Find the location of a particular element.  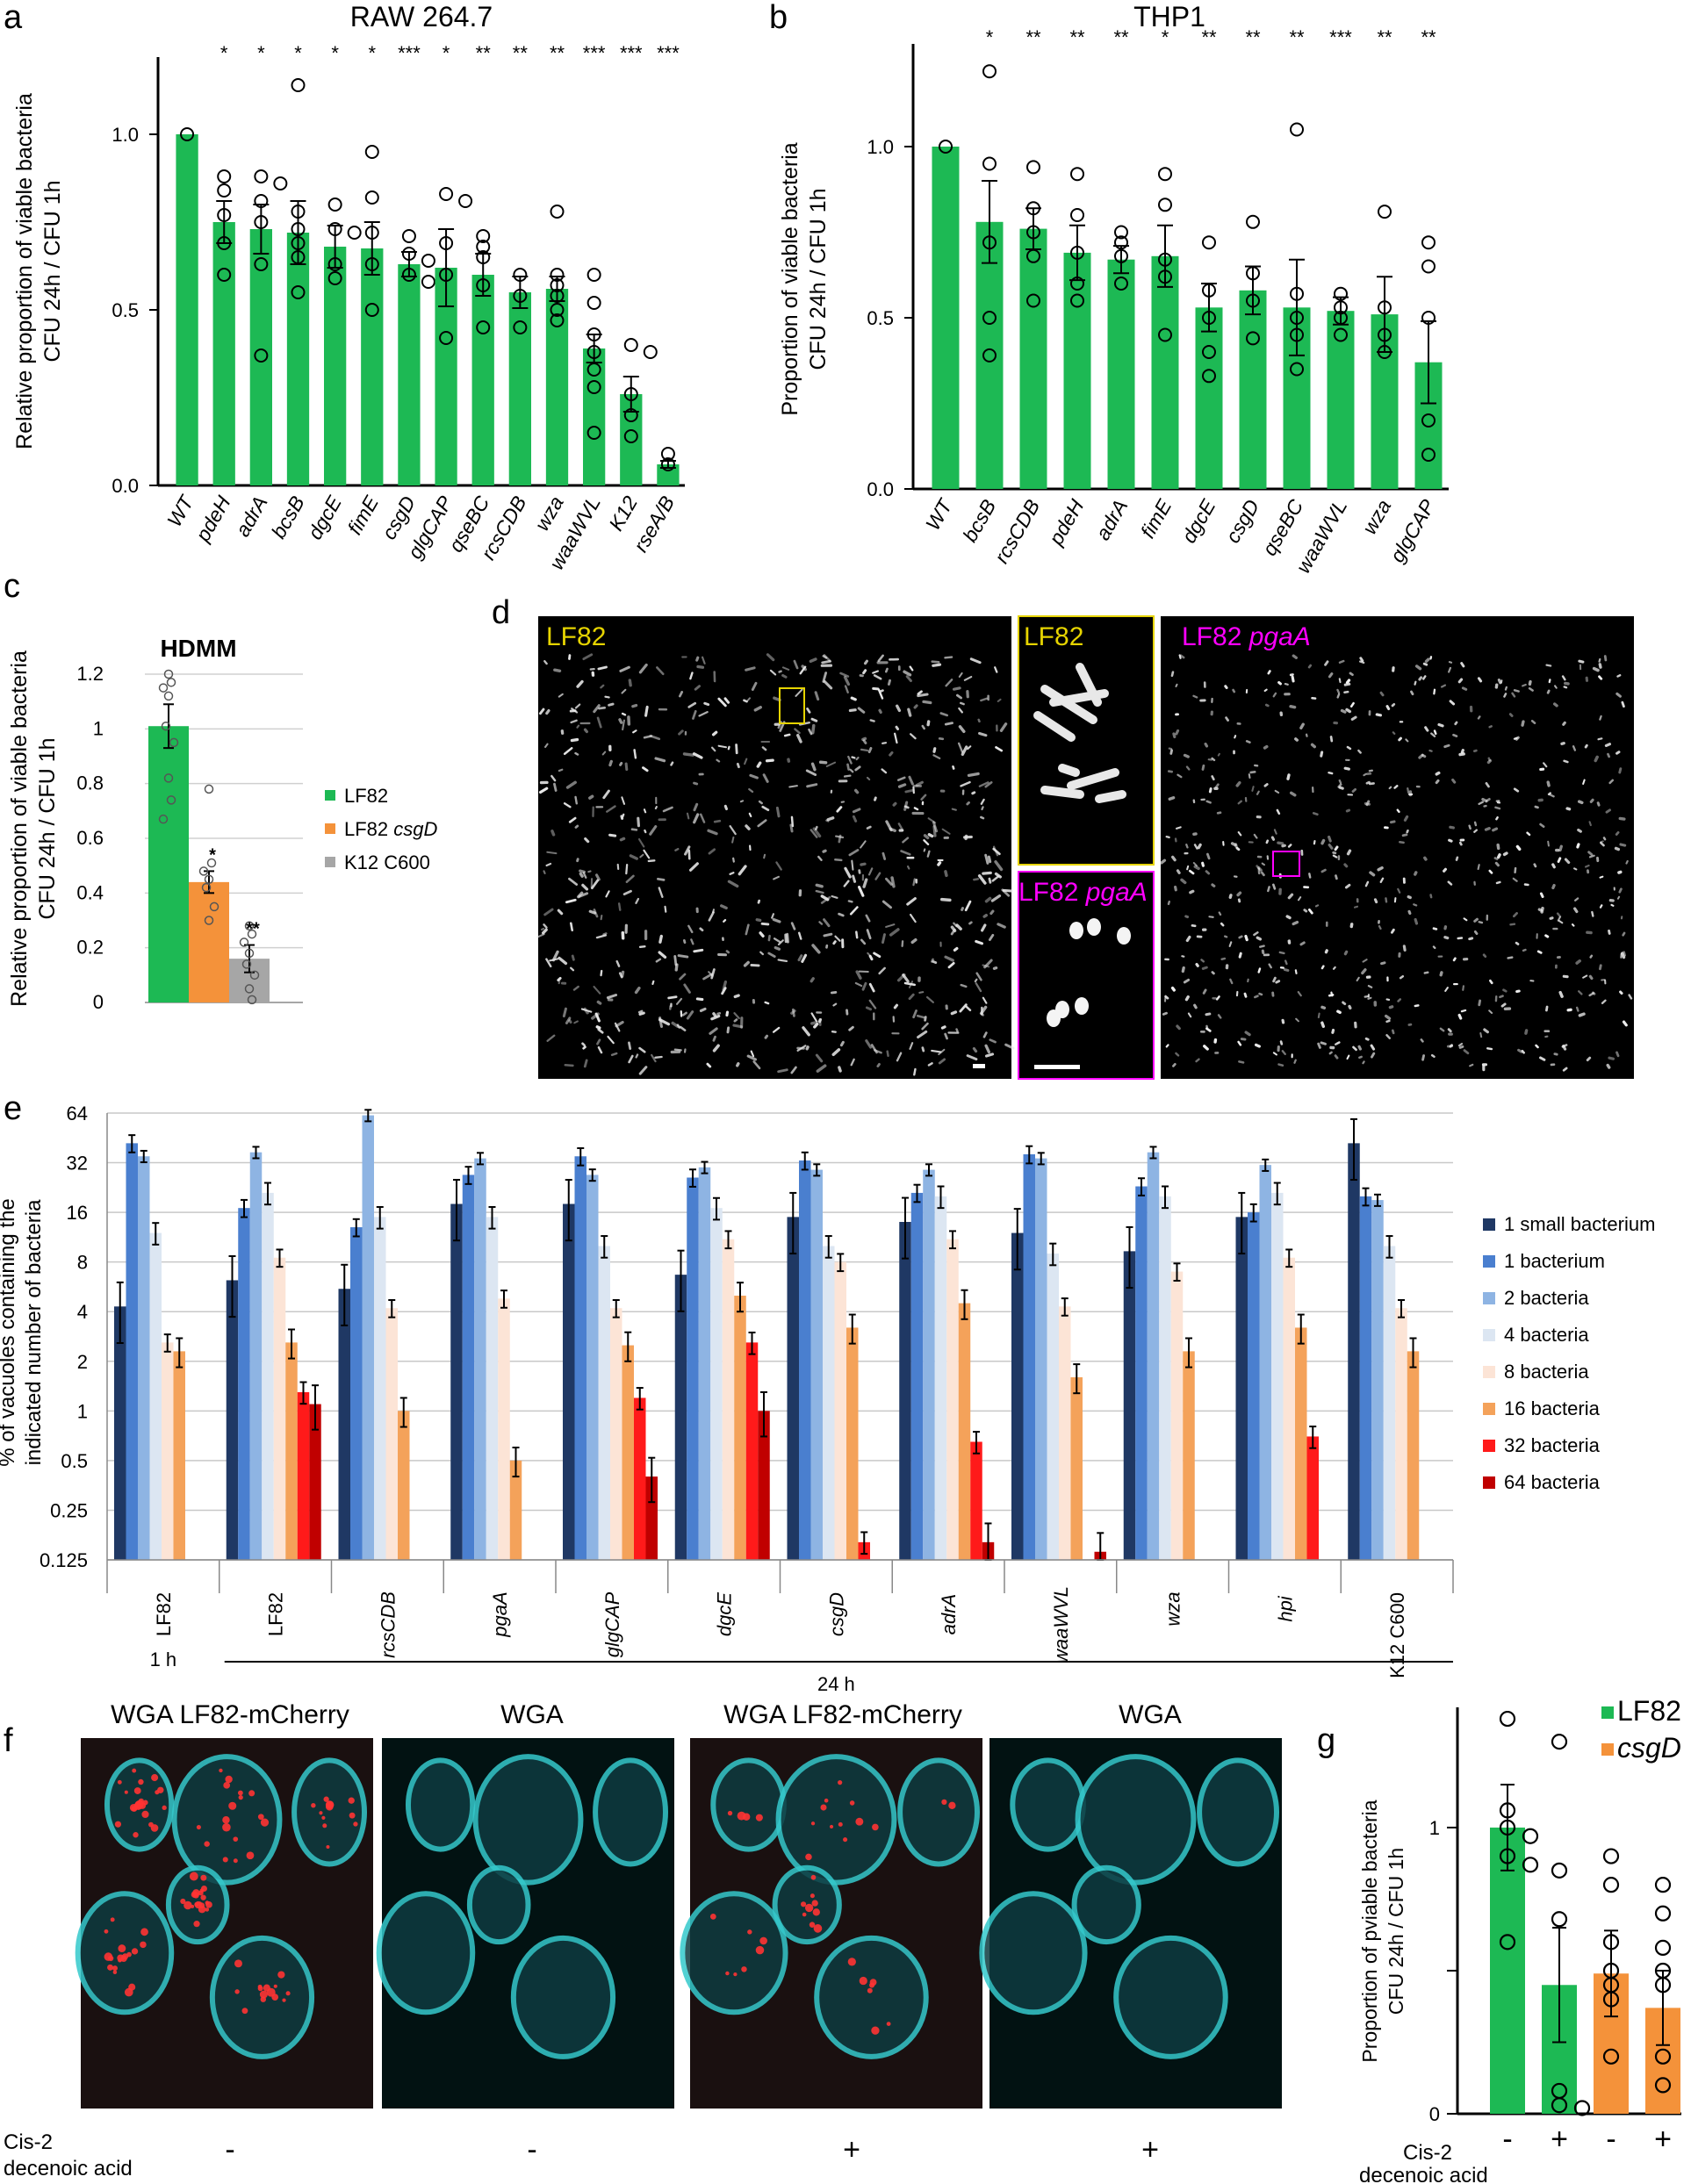

panel-a-y-label-line: CFU 24h / CFU 1h is located at coordinates (52, 271).